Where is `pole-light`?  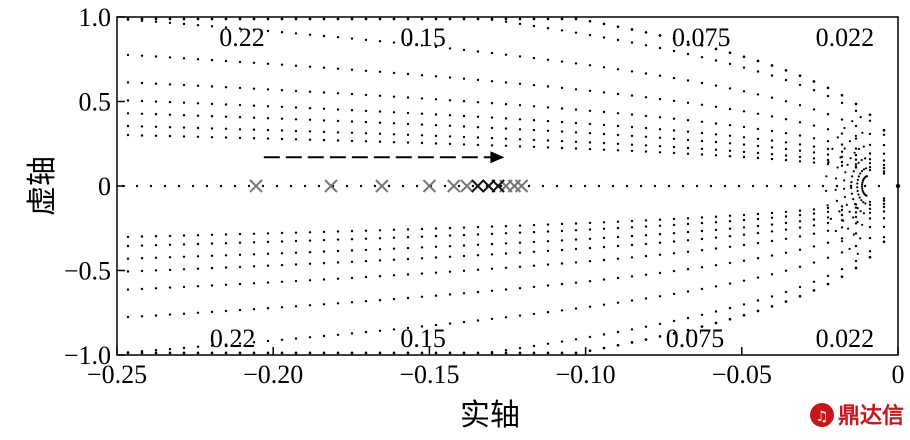 pole-light is located at coordinates (331, 186).